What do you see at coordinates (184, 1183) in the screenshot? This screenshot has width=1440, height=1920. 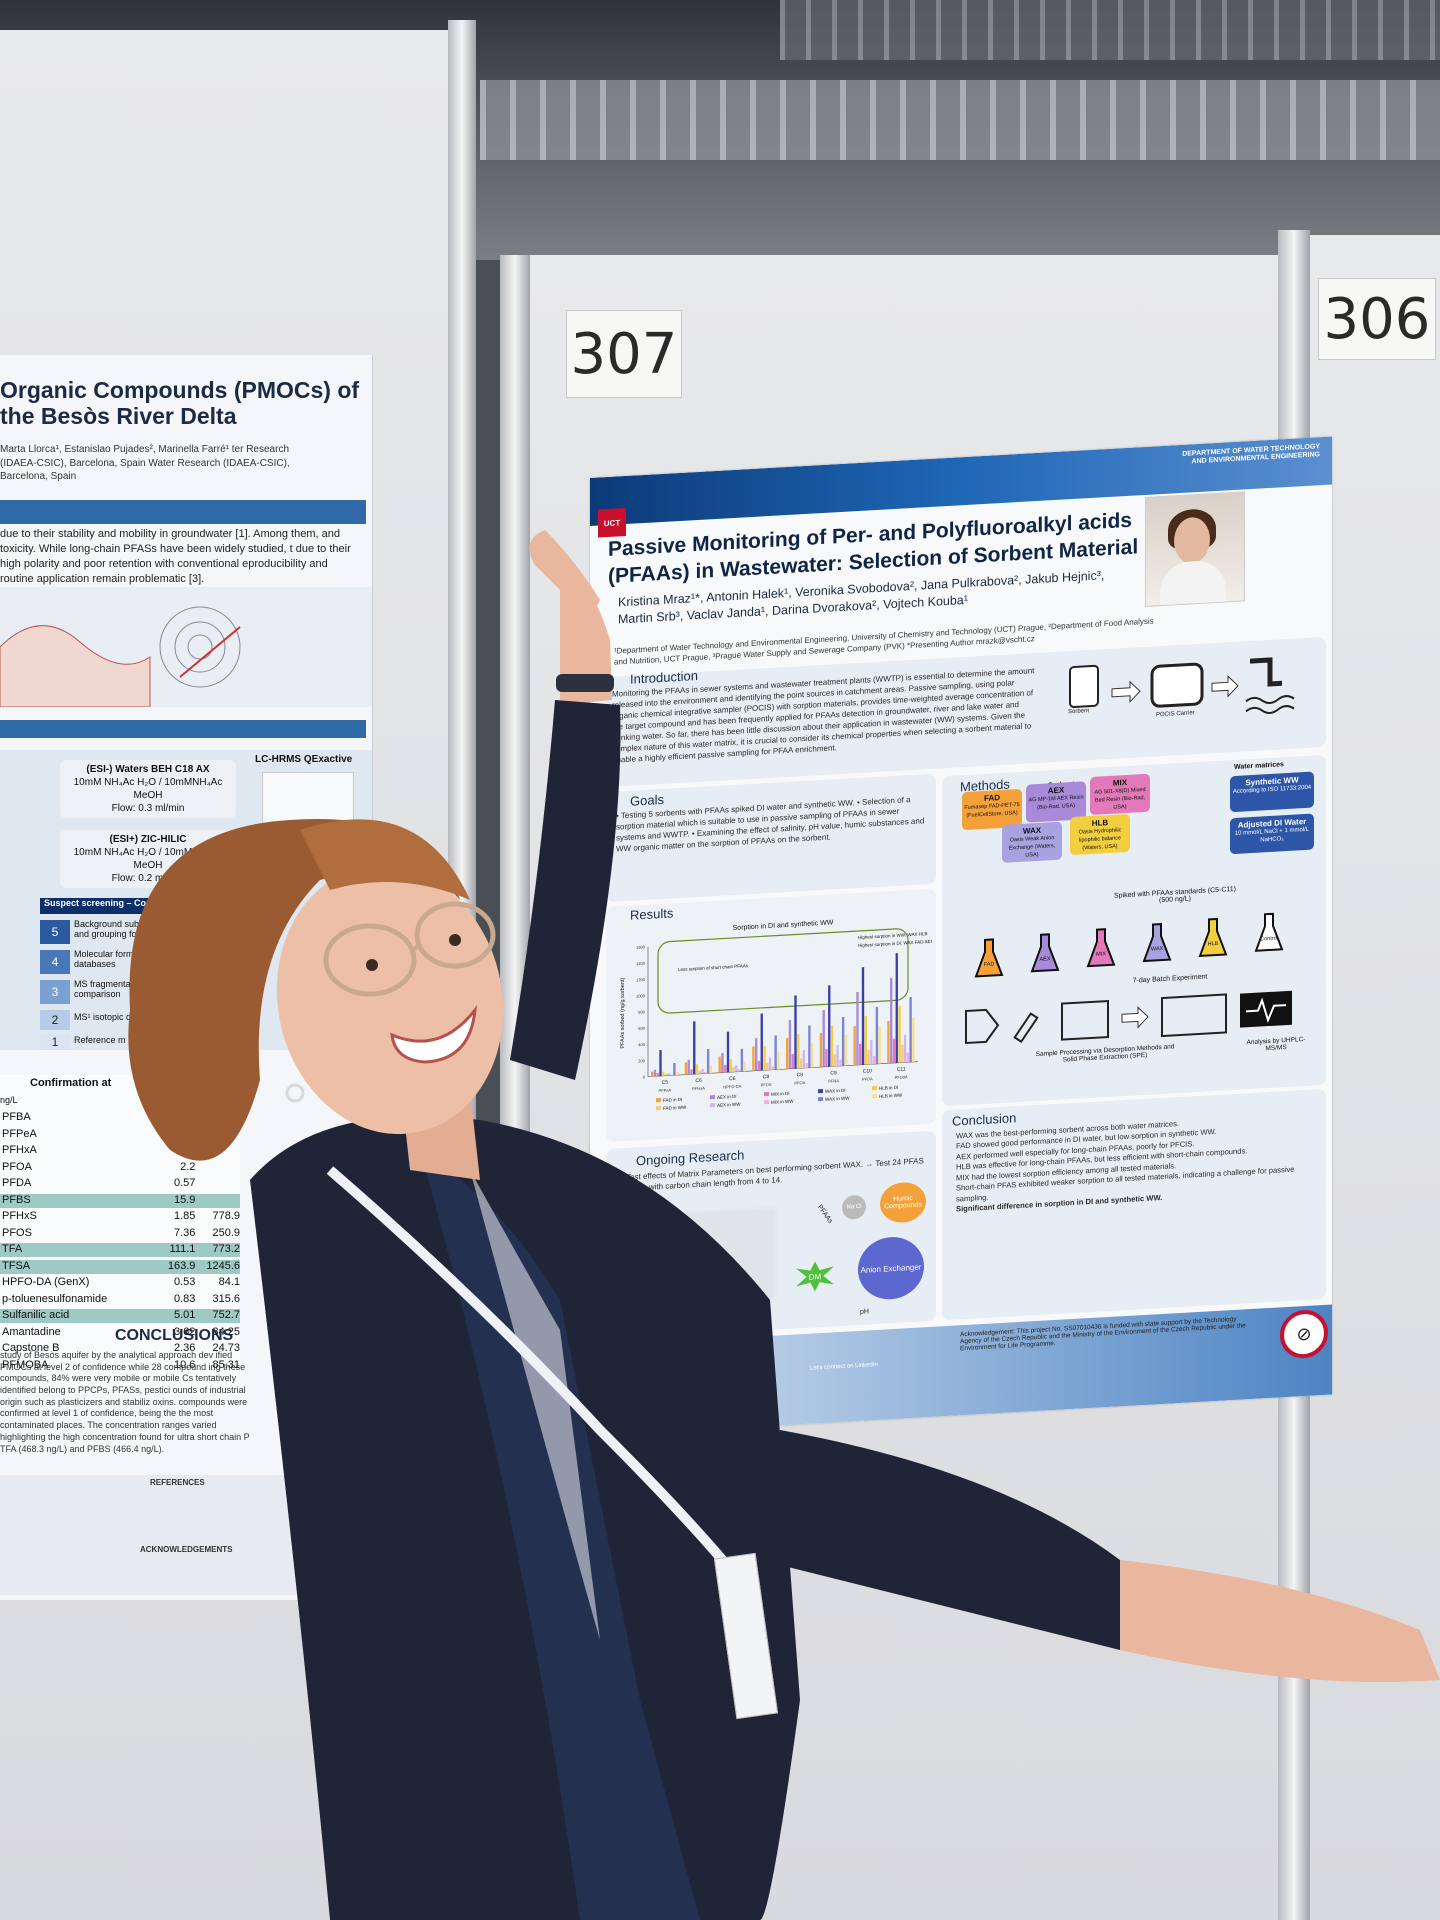 I see `concentration-value: 0.57` at bounding box center [184, 1183].